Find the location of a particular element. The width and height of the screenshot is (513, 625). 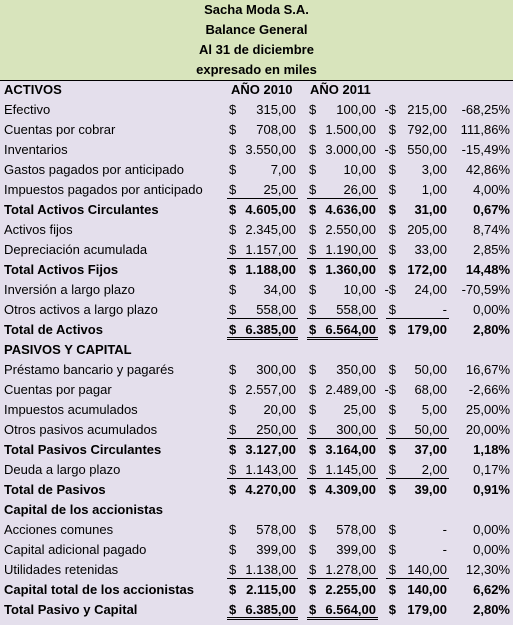

value-2011: 3.164,00 is located at coordinates (350, 449).